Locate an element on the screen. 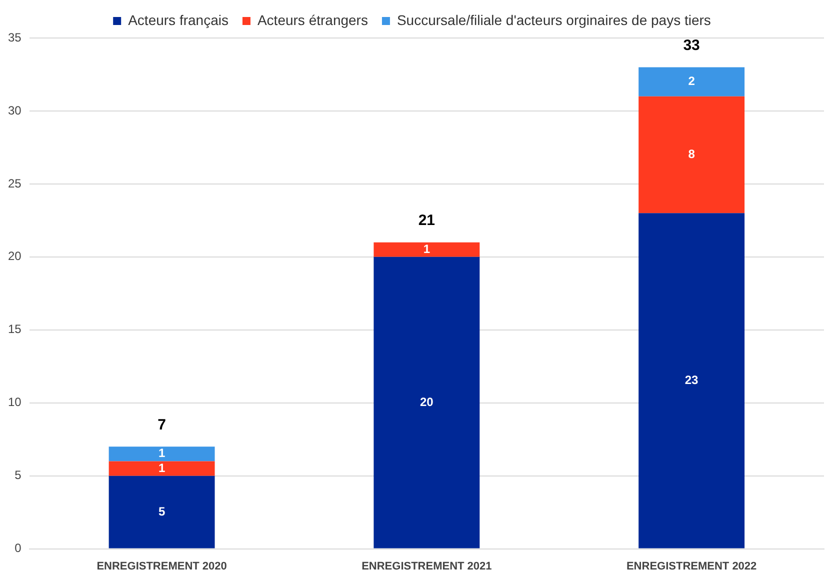  legend-label: Succursale/filiale d'acteurs orginaires de pays tiers is located at coordinates (553, 20).